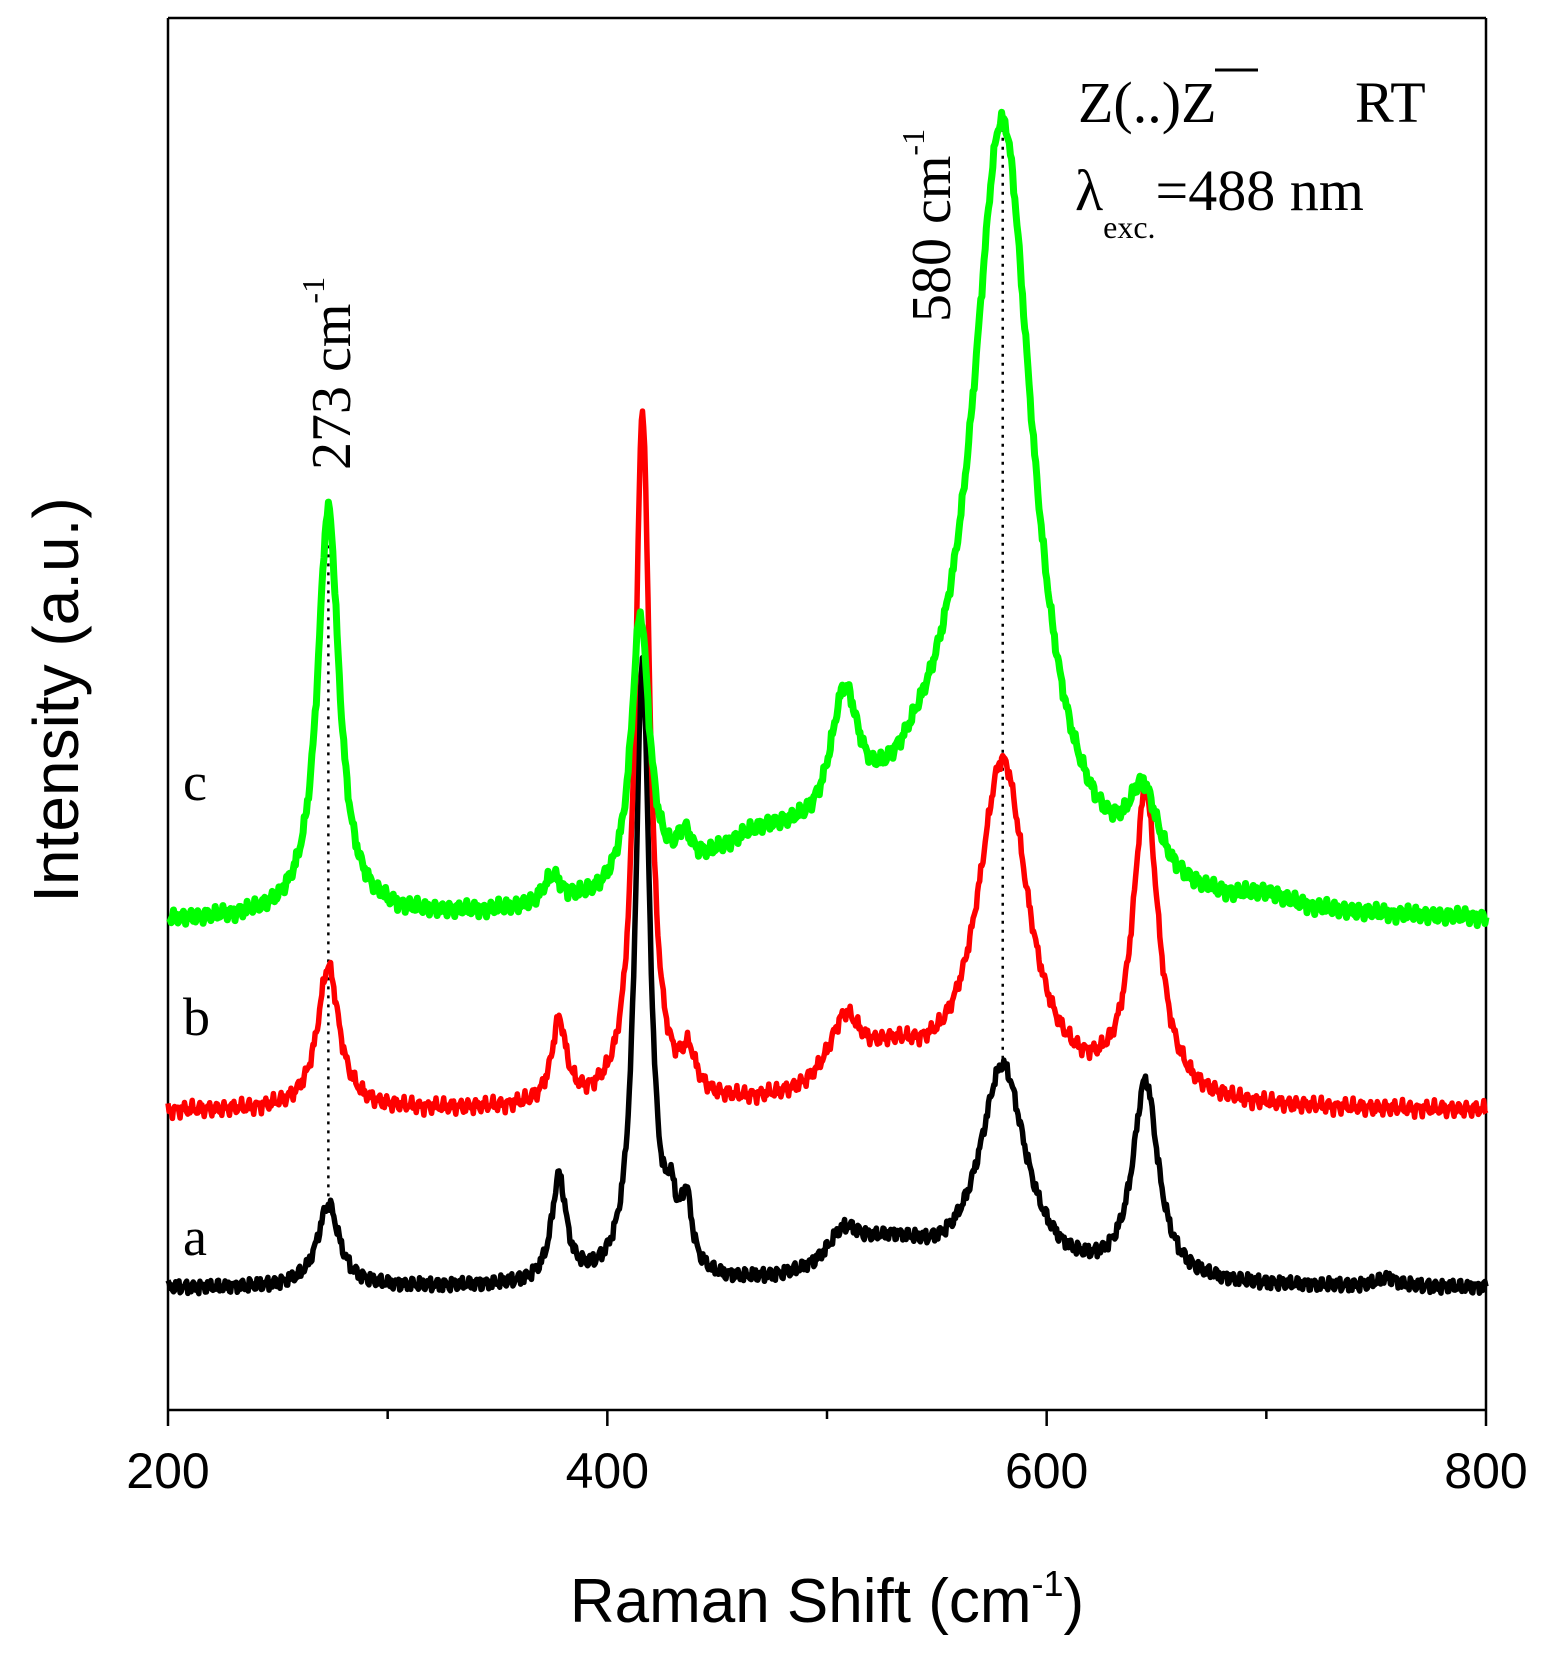 Image resolution: width=1558 pixels, height=1659 pixels. Describe the element at coordinates (1485, 1471) in the screenshot. I see `x-tick-label: 800` at that location.